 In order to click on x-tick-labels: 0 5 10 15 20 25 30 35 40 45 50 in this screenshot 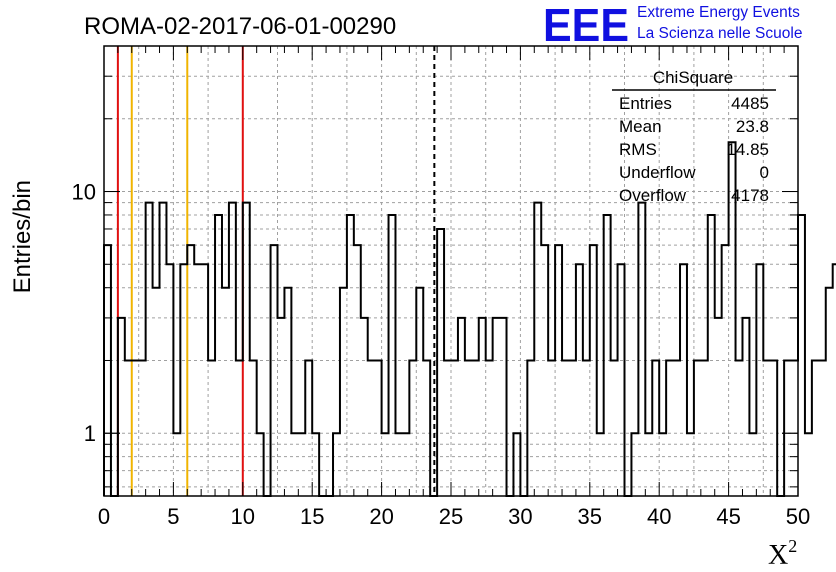, I will do `click(454, 516)`.